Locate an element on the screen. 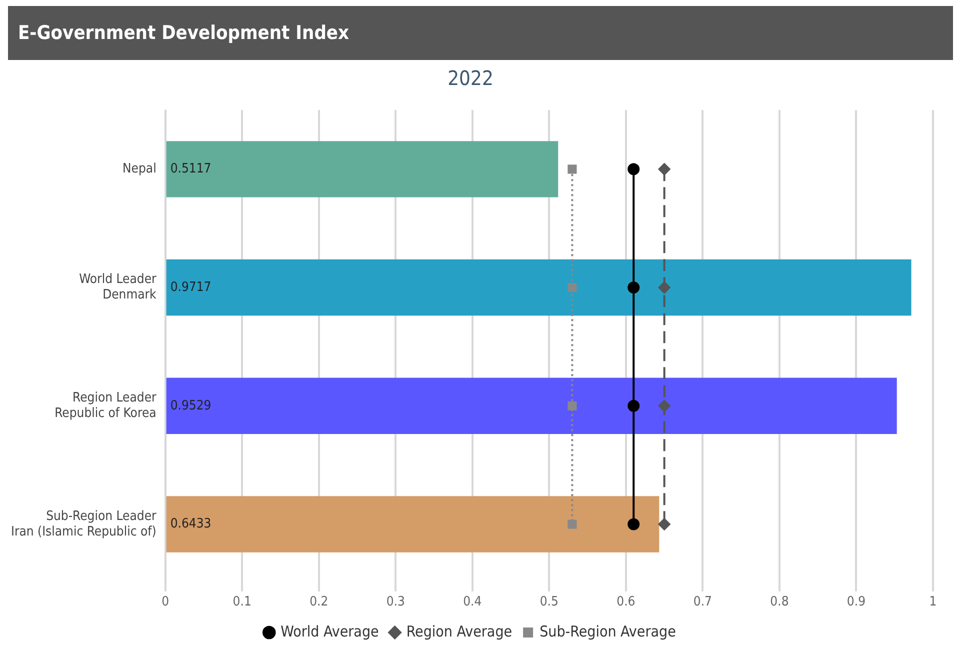 The height and width of the screenshot is (667, 967). x-tick-label: 0.7 is located at coordinates (702, 602).